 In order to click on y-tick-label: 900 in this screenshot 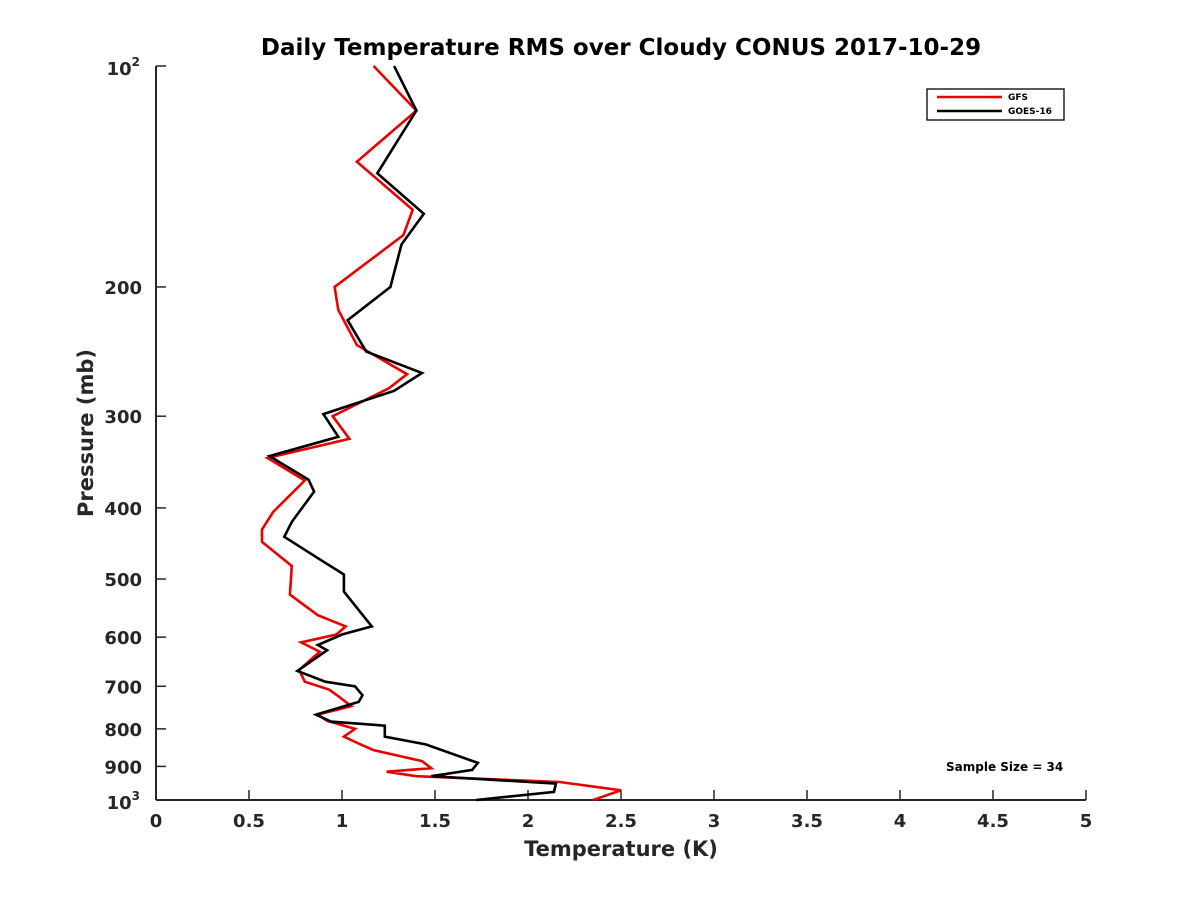, I will do `click(123, 767)`.